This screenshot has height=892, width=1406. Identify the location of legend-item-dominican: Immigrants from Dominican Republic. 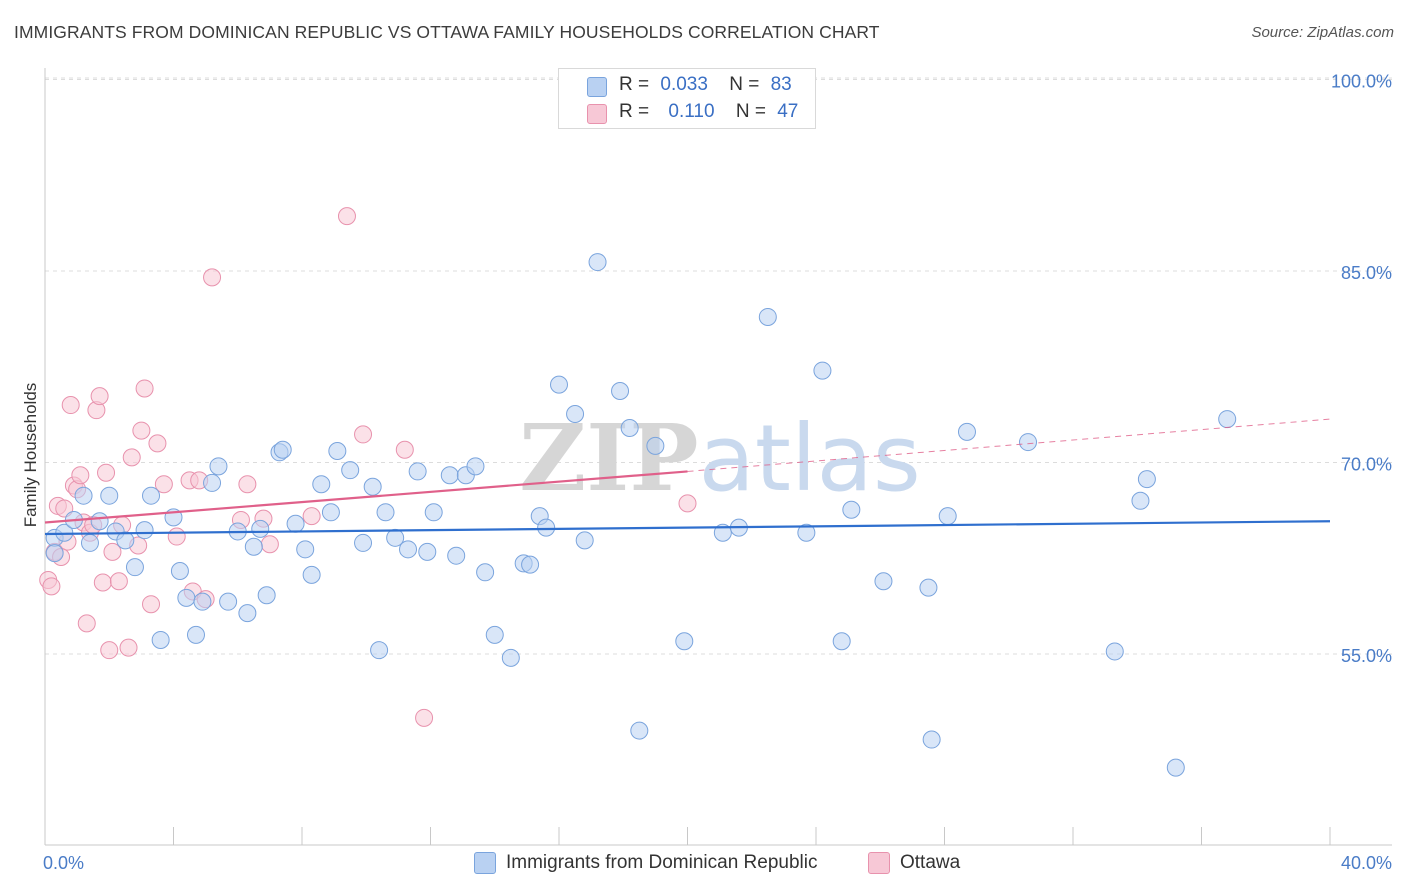
(646, 863).